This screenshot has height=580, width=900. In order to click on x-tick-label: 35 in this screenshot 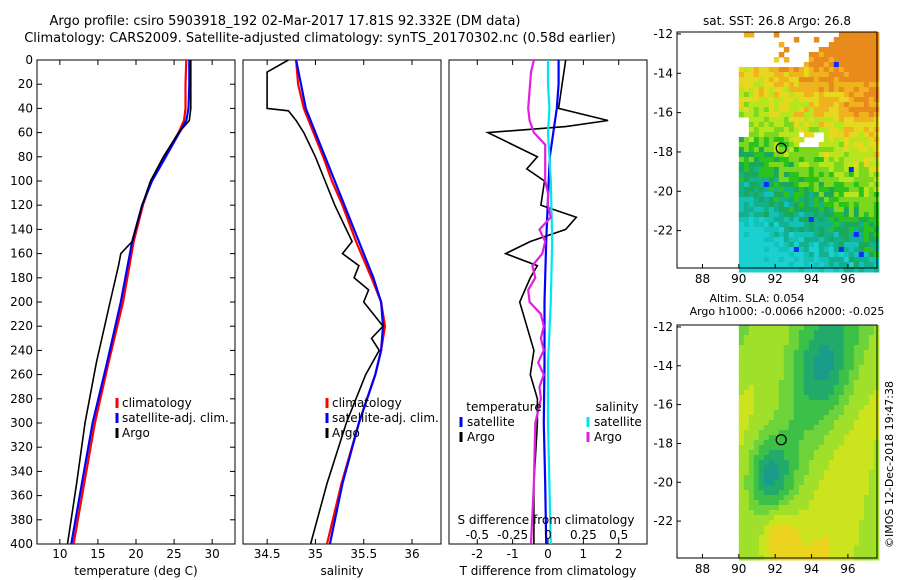, I will do `click(315, 554)`.